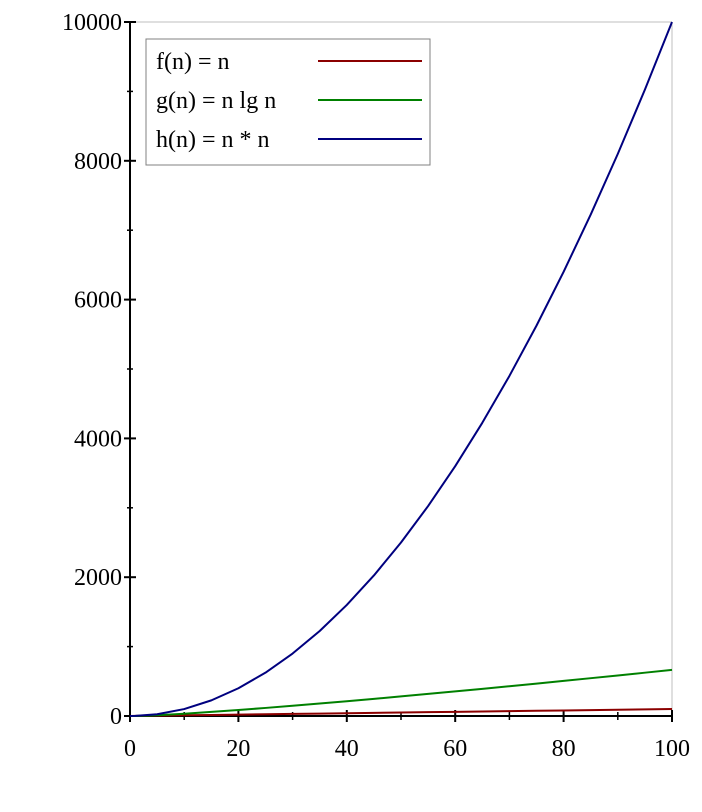 The width and height of the screenshot is (702, 812). Describe the element at coordinates (216, 101) in the screenshot. I see `legend-label: g(n) = n lg n` at that location.